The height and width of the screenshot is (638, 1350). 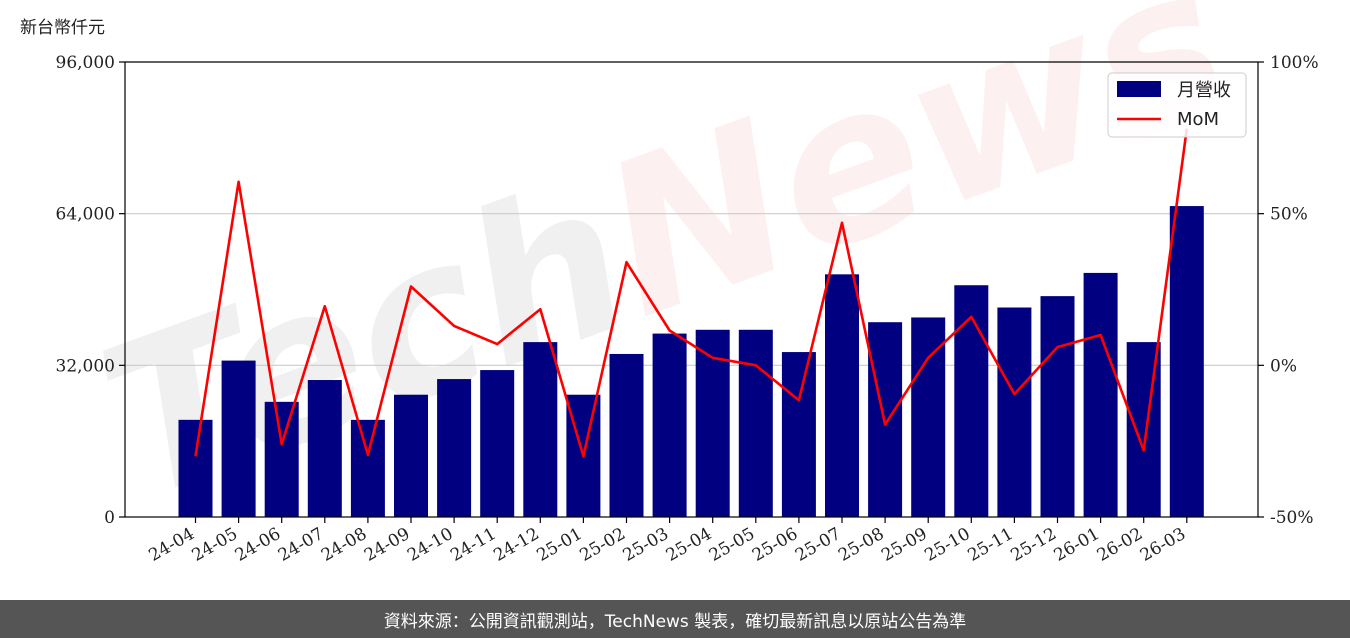 What do you see at coordinates (473, 545) in the screenshot?
I see `x-tick-label: 24-11` at bounding box center [473, 545].